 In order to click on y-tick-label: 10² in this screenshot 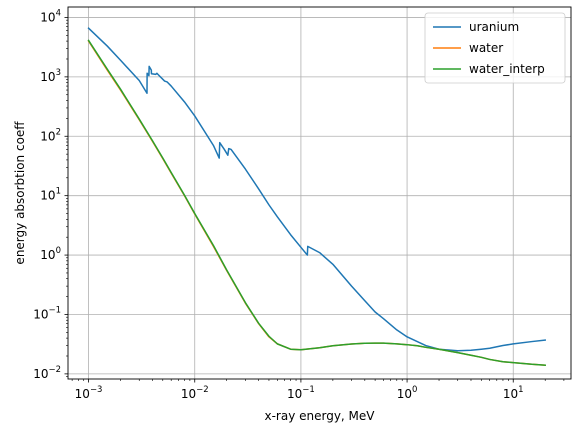, I will do `click(50, 135)`.